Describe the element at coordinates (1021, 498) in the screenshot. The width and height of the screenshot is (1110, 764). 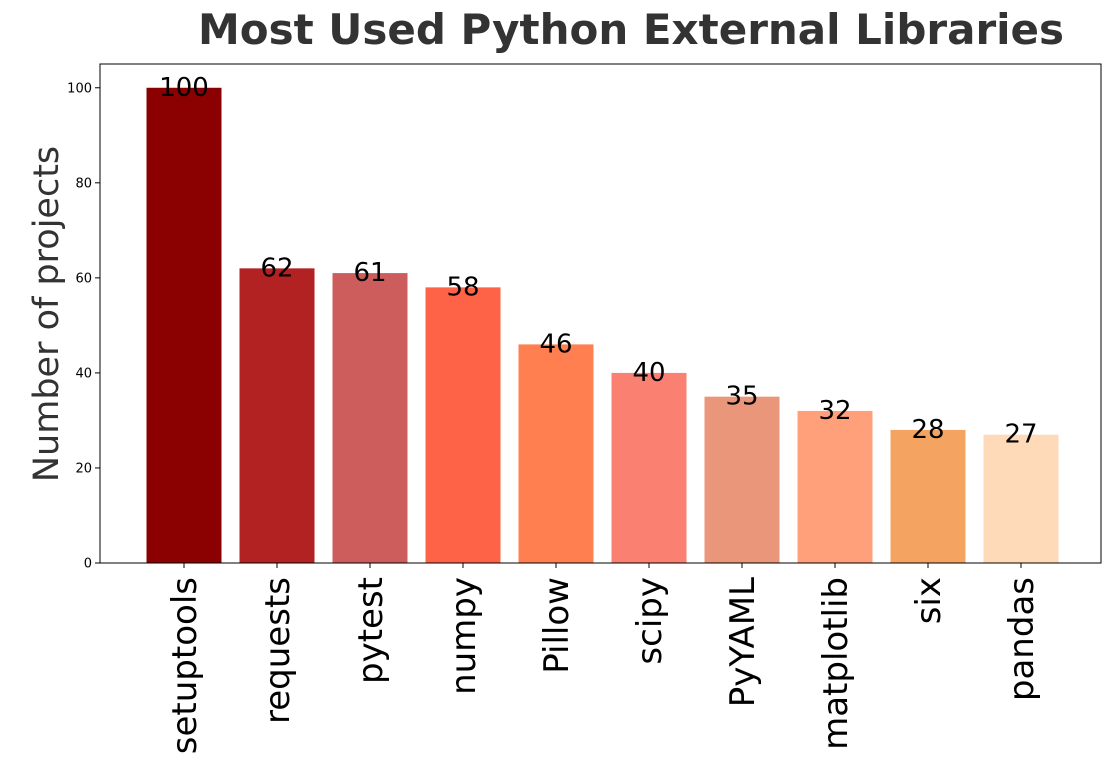
I see `bar-pandas` at that location.